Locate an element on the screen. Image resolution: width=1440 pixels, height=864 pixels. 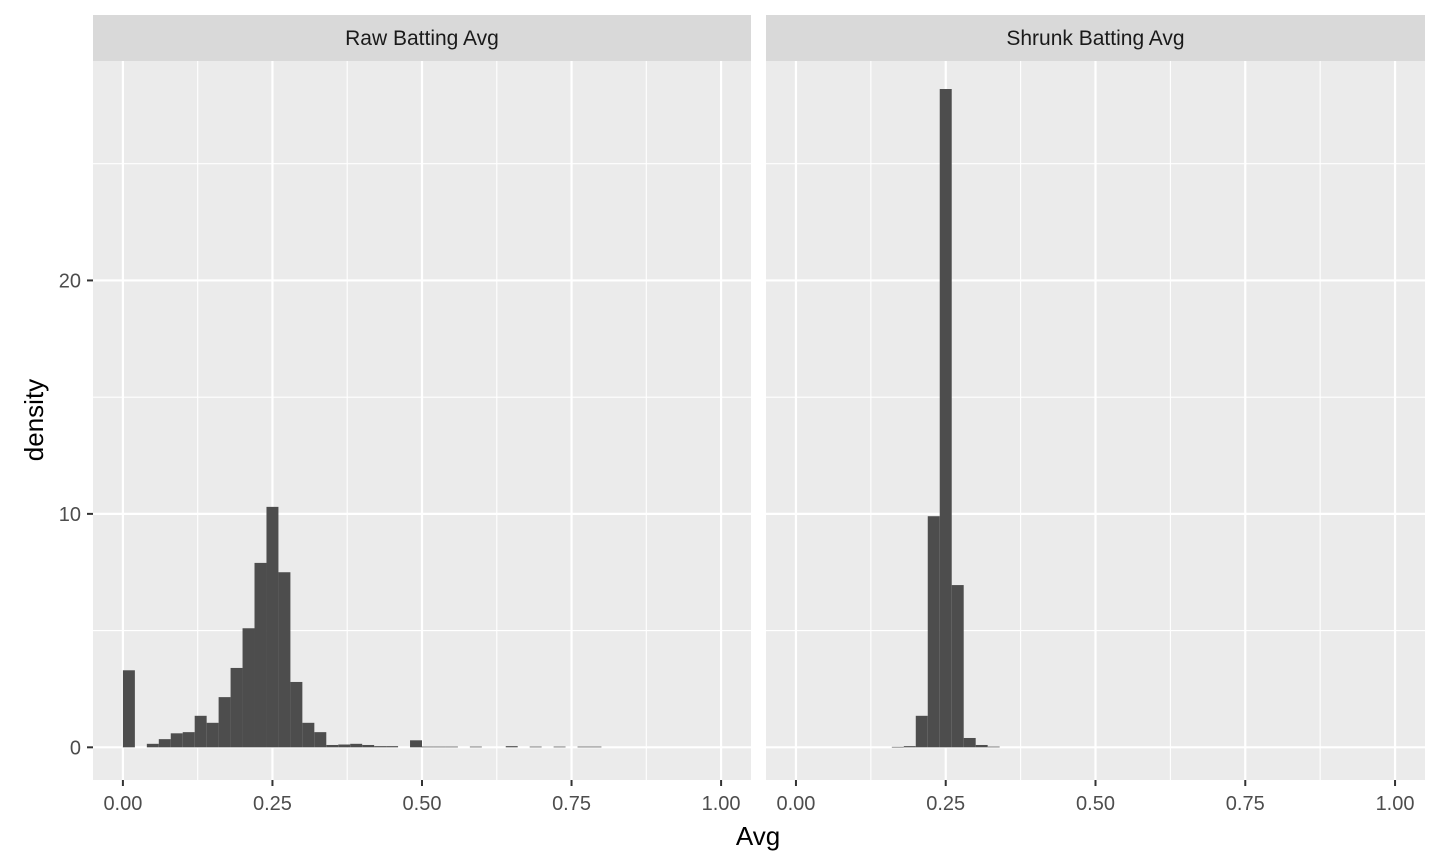
y-tick-label: 20 is located at coordinates (70, 281).